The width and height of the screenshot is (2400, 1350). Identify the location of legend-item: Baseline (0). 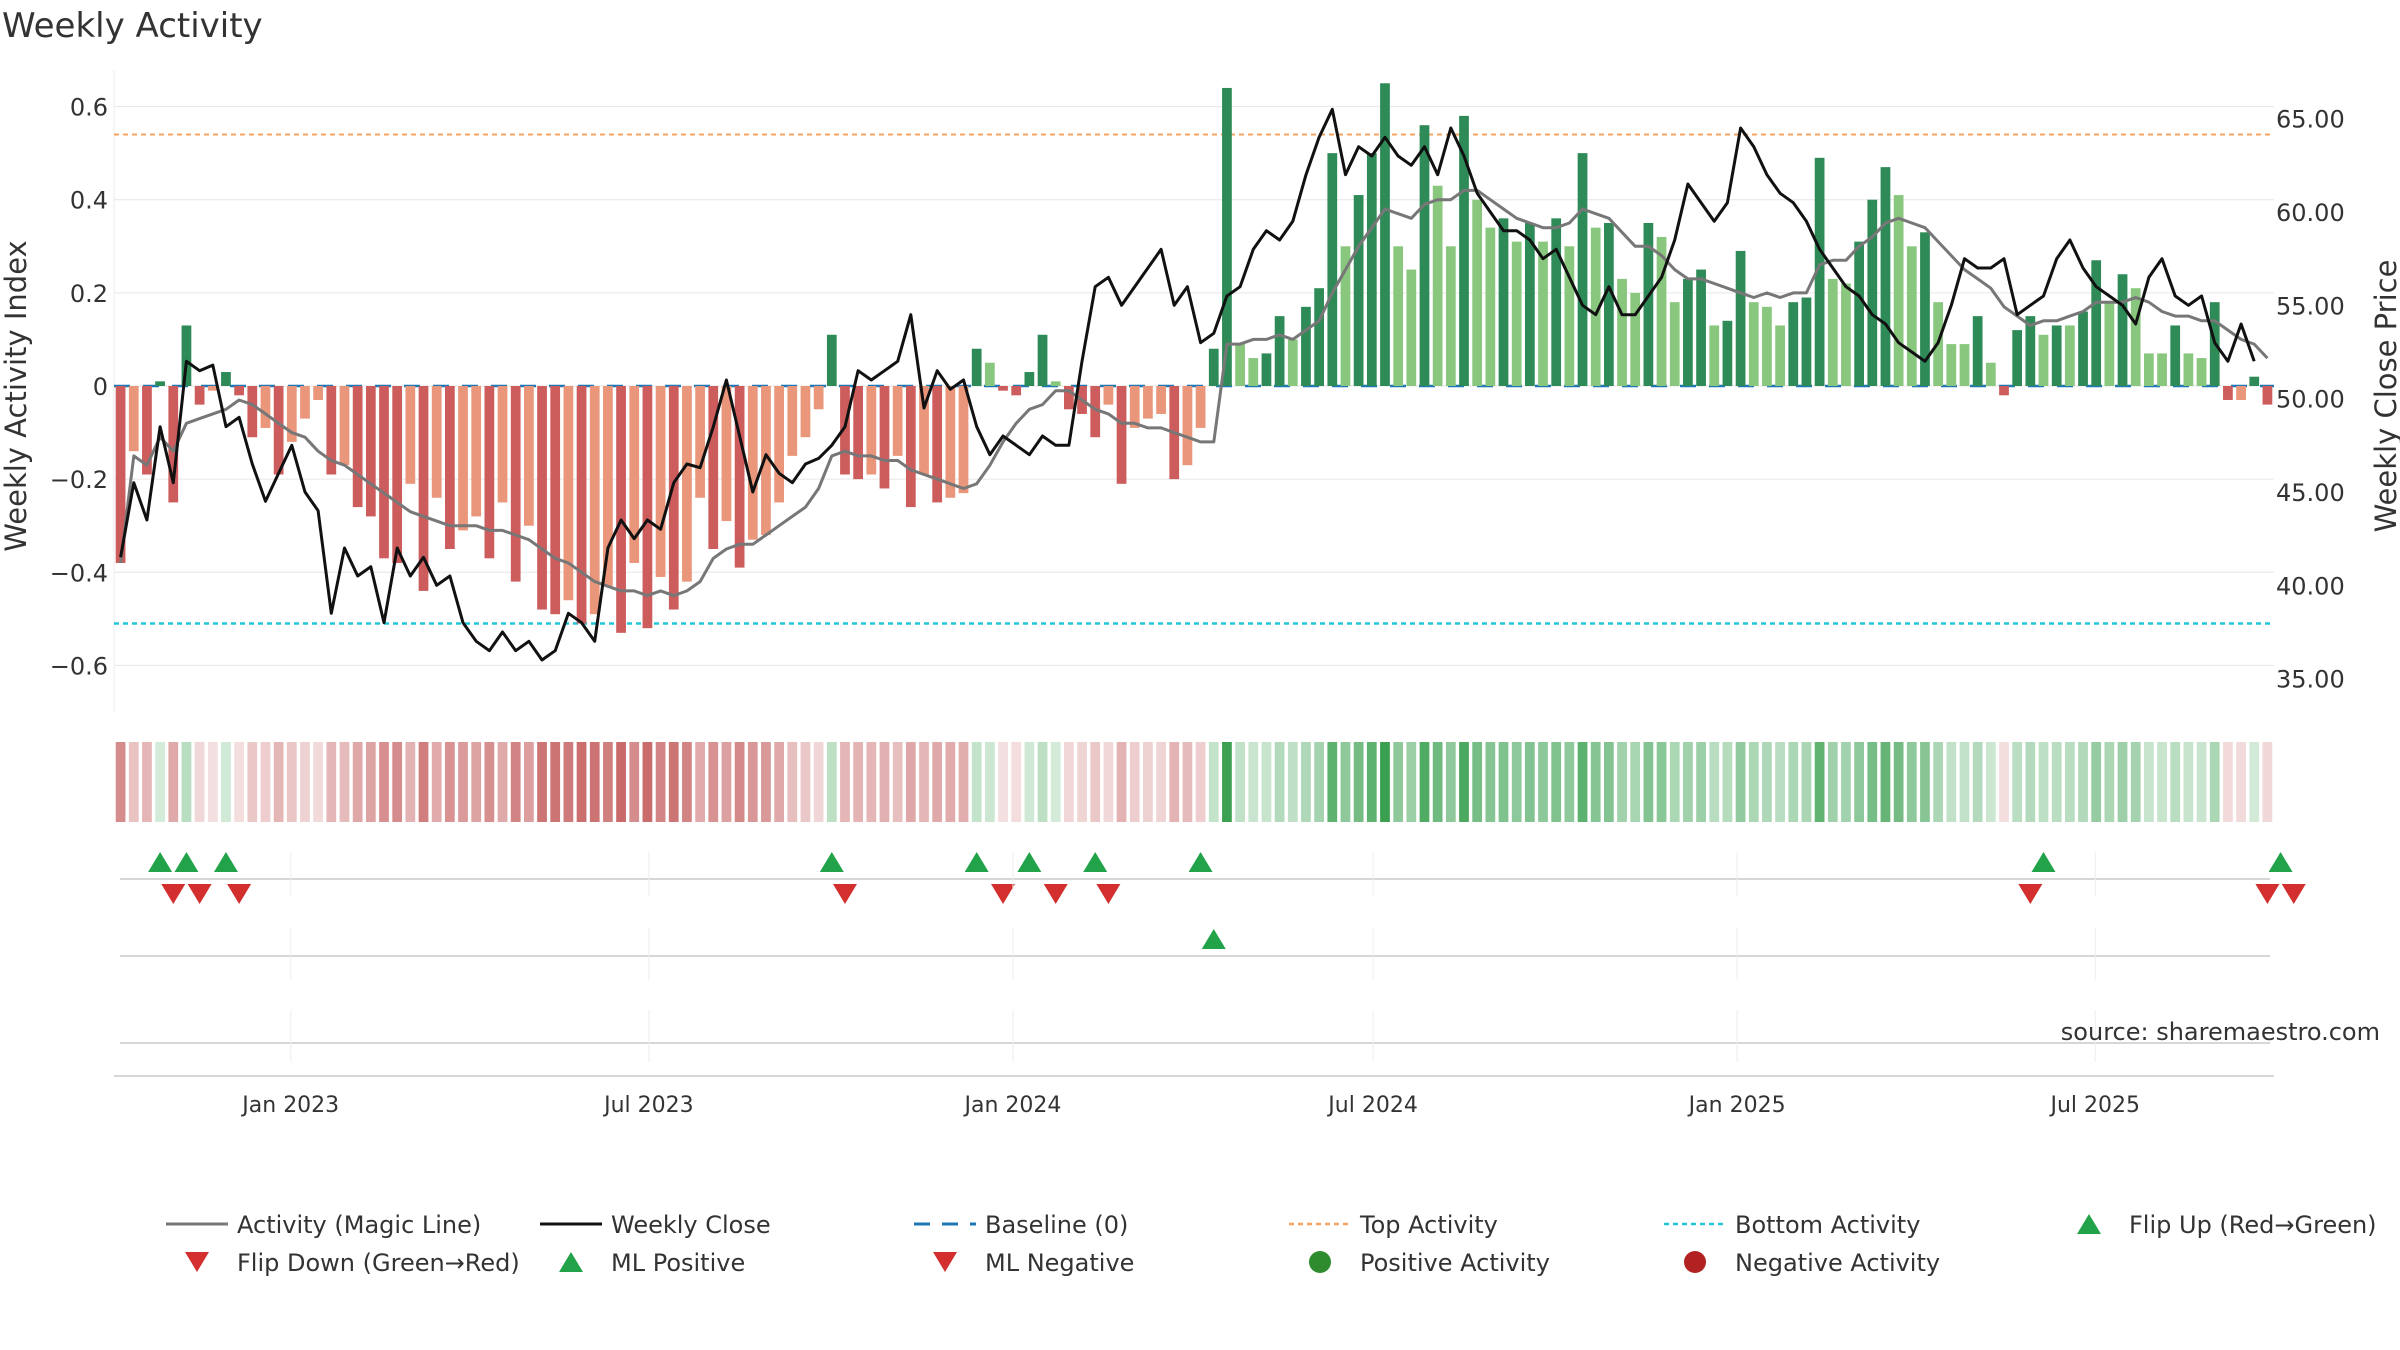
(1021, 1225).